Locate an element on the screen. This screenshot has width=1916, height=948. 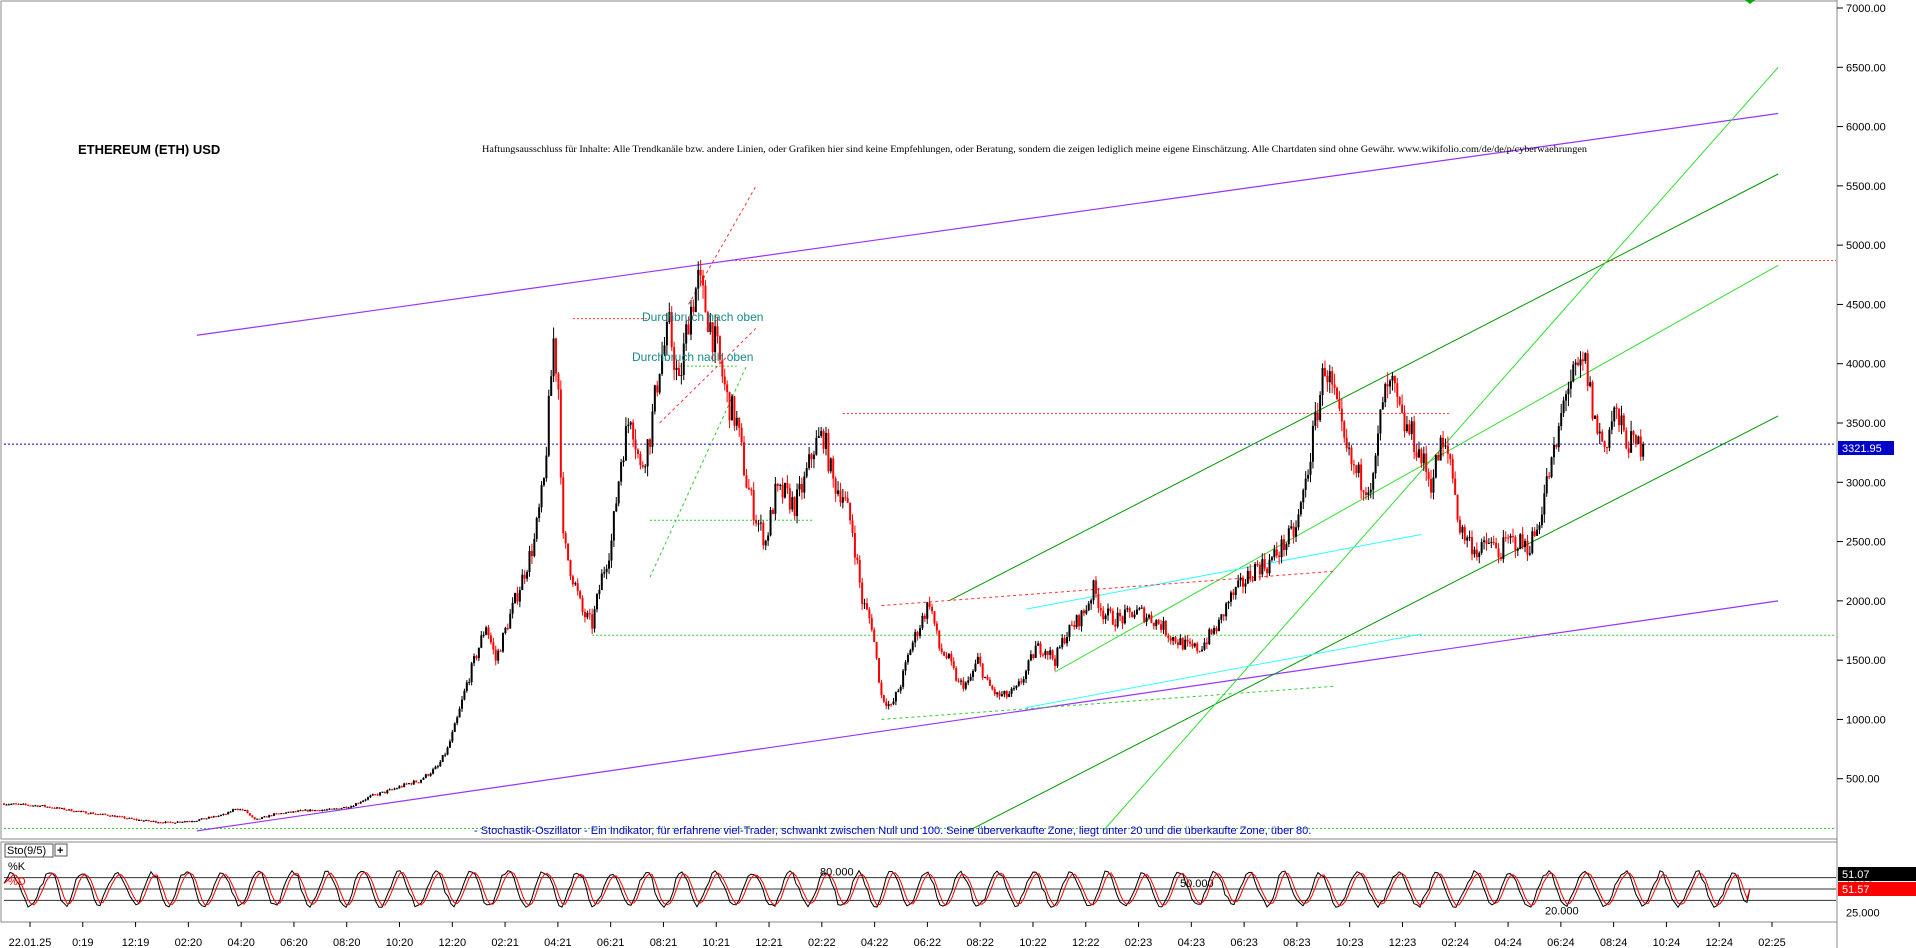
k-value: 51.07 is located at coordinates (1856, 875).